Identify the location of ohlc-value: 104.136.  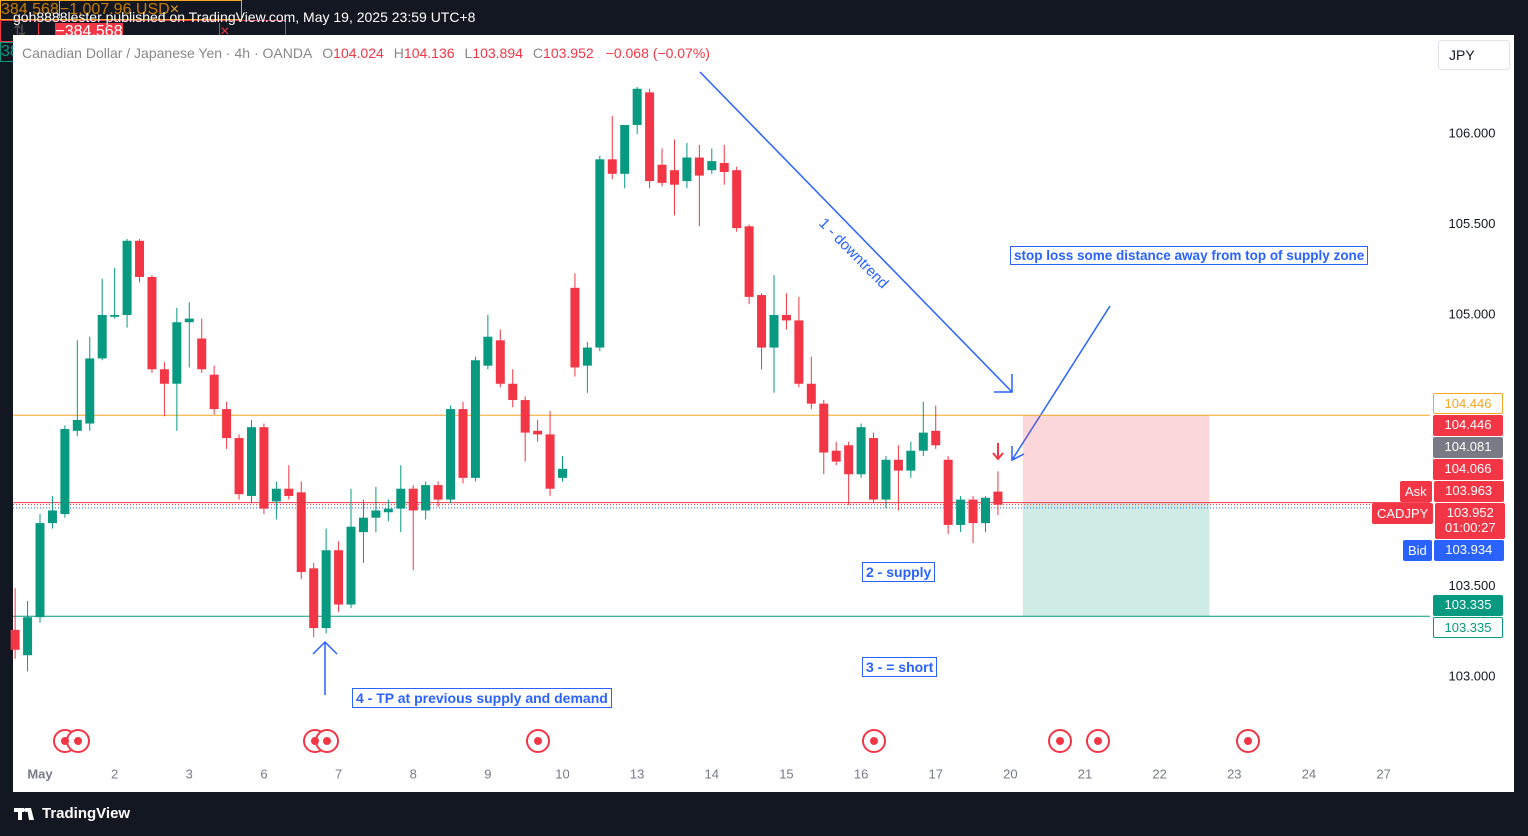
(429, 53).